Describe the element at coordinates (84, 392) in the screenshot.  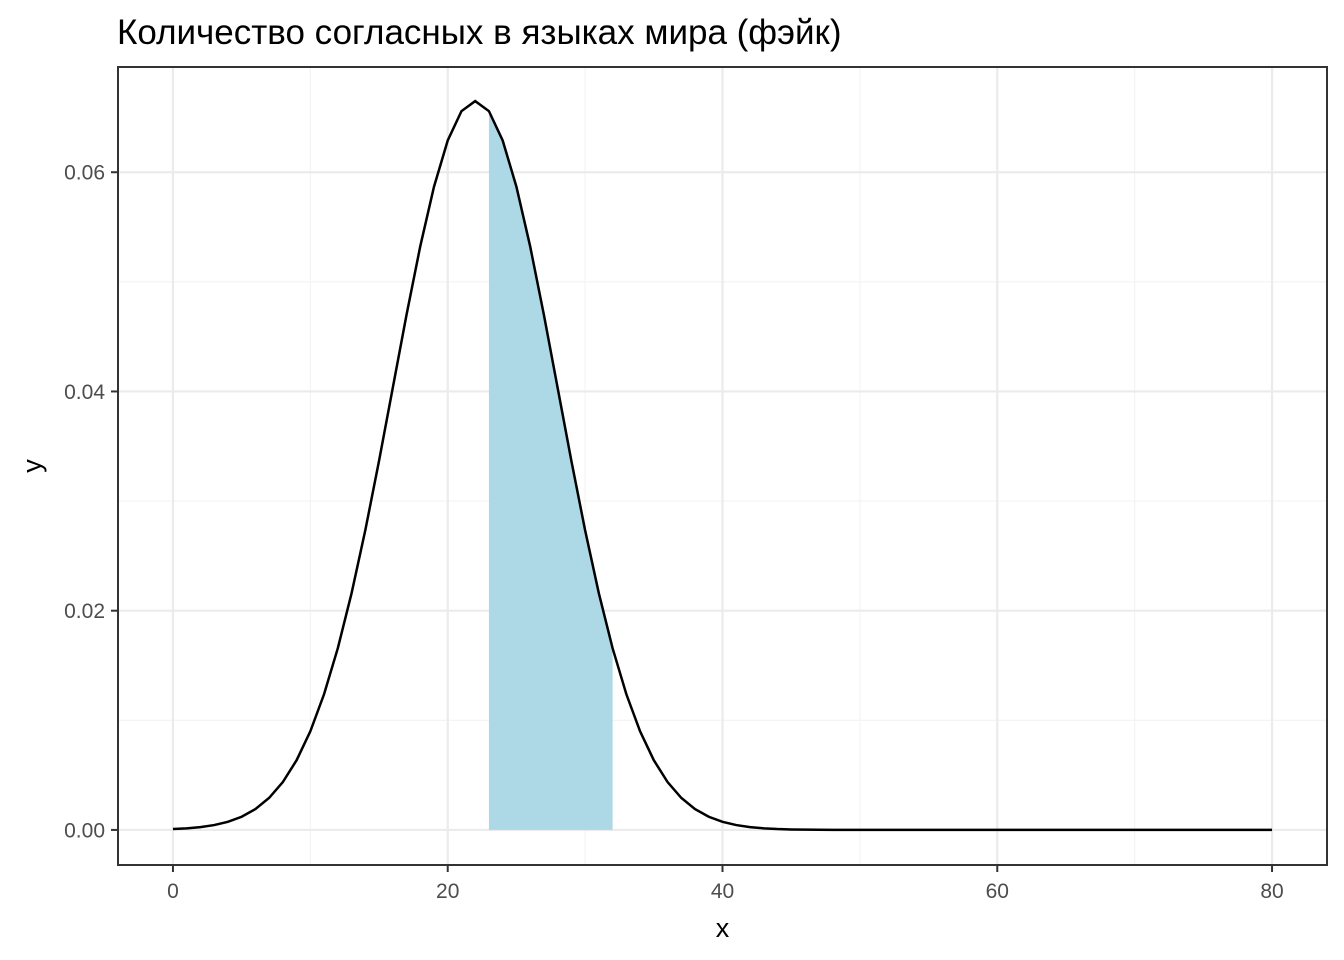
I see `y-tick-label: 0.04` at that location.